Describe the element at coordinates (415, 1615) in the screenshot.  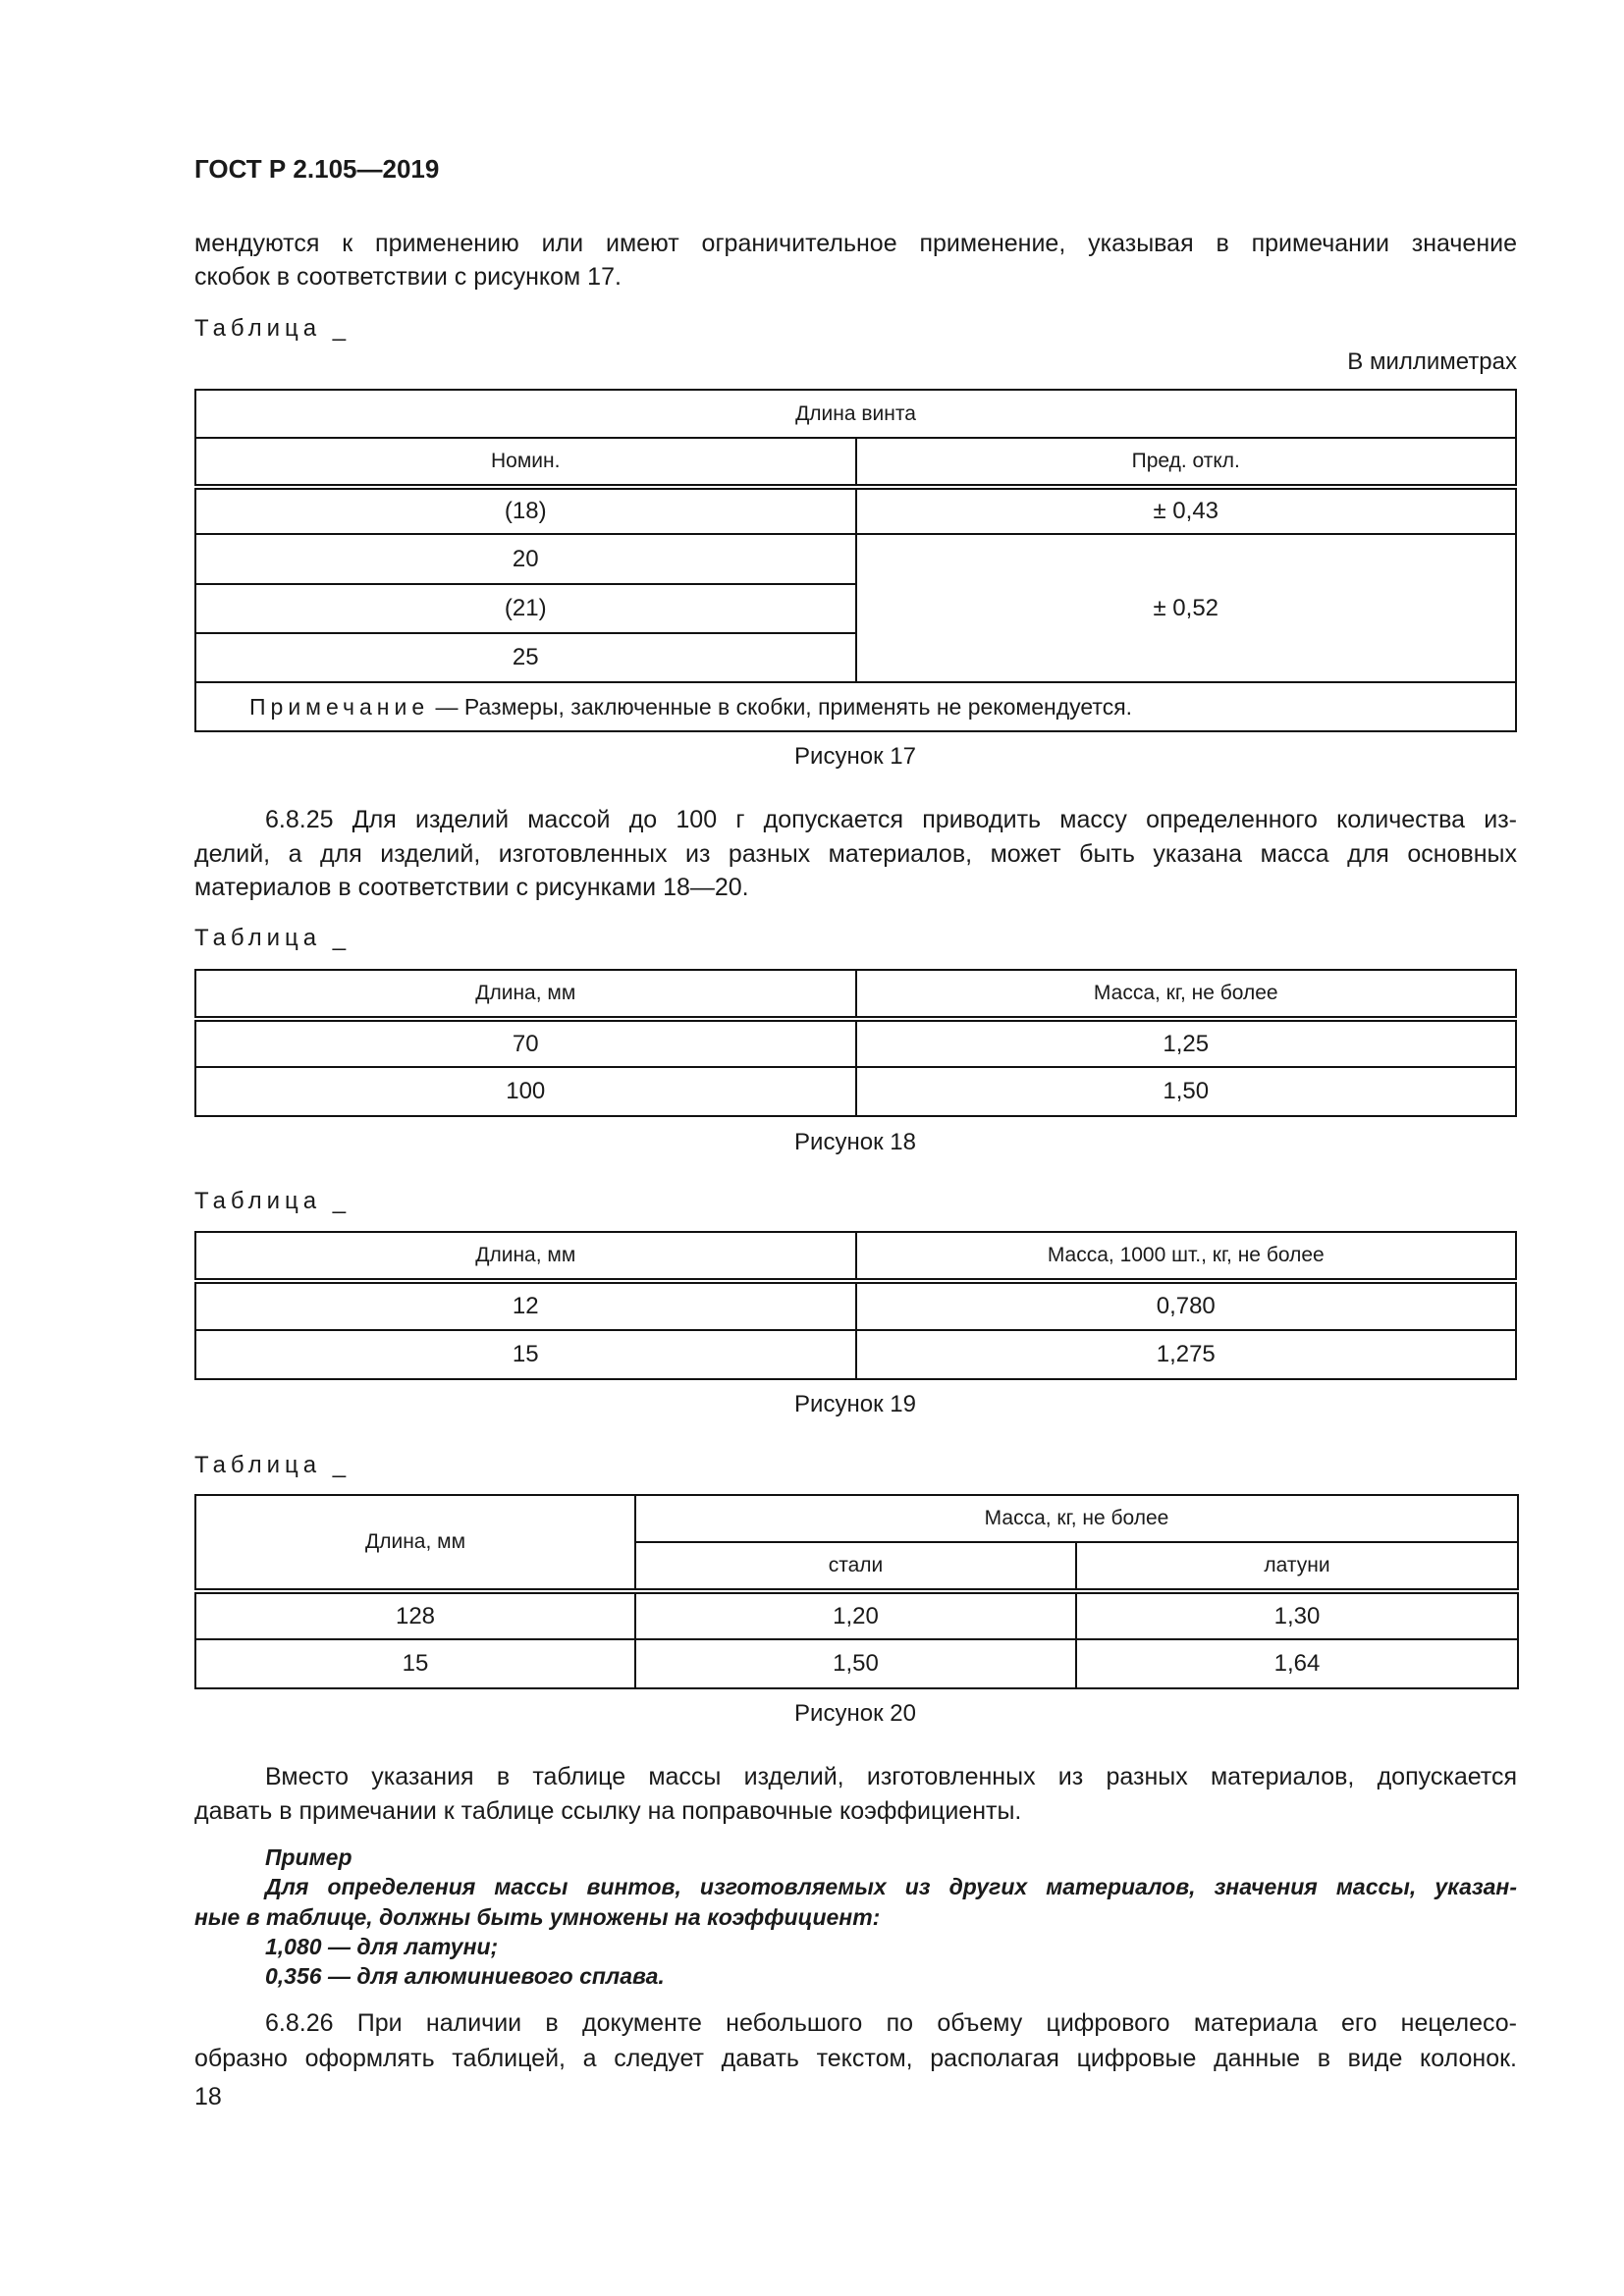
I see `table-cell: 128` at that location.